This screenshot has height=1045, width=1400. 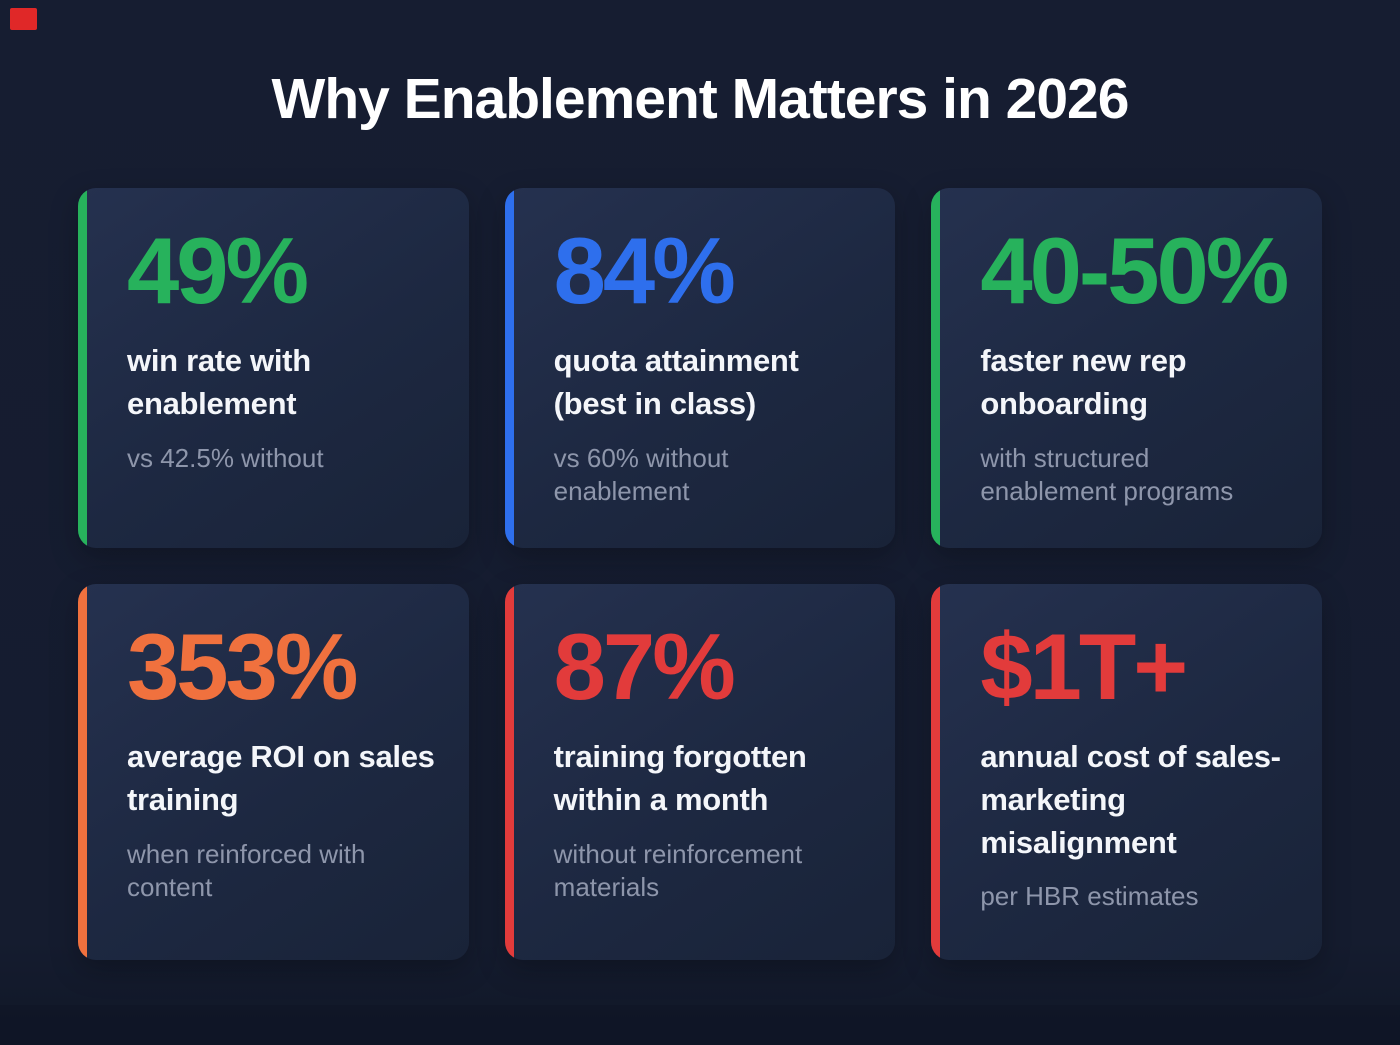 I want to click on bottom-band, so click(x=700, y=1025).